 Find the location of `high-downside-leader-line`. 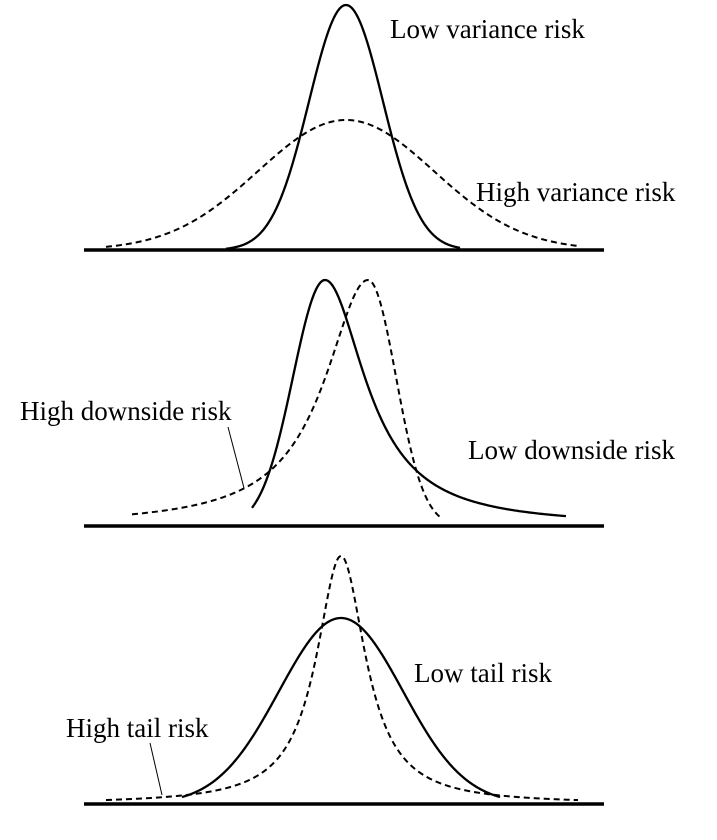

high-downside-leader-line is located at coordinates (236, 457).